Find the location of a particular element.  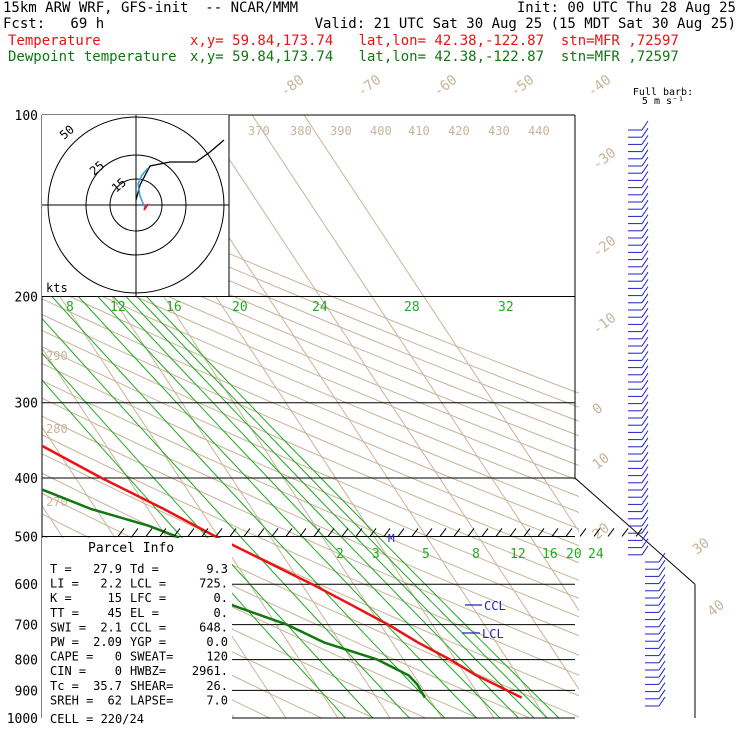

parcel-info-title: Parcel Info is located at coordinates (131, 548).